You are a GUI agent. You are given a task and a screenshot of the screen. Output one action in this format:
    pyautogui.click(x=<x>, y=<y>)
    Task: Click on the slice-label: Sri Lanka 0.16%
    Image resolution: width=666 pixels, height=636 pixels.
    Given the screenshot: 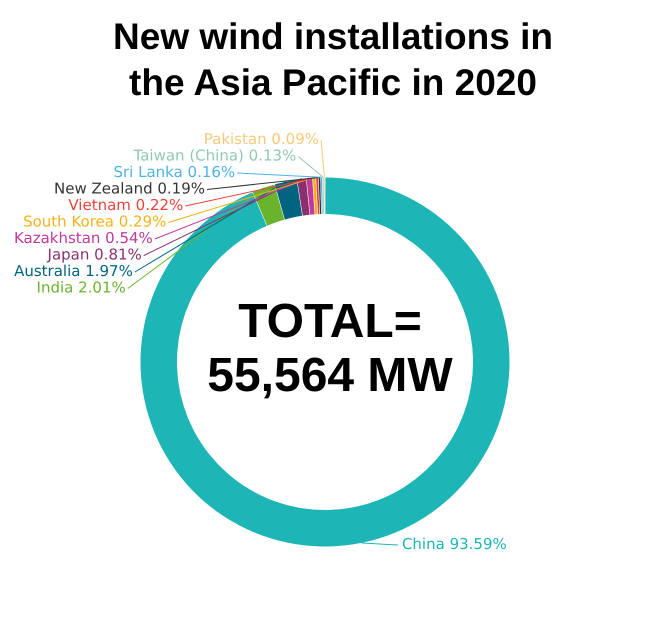 What is the action you would take?
    pyautogui.click(x=174, y=171)
    